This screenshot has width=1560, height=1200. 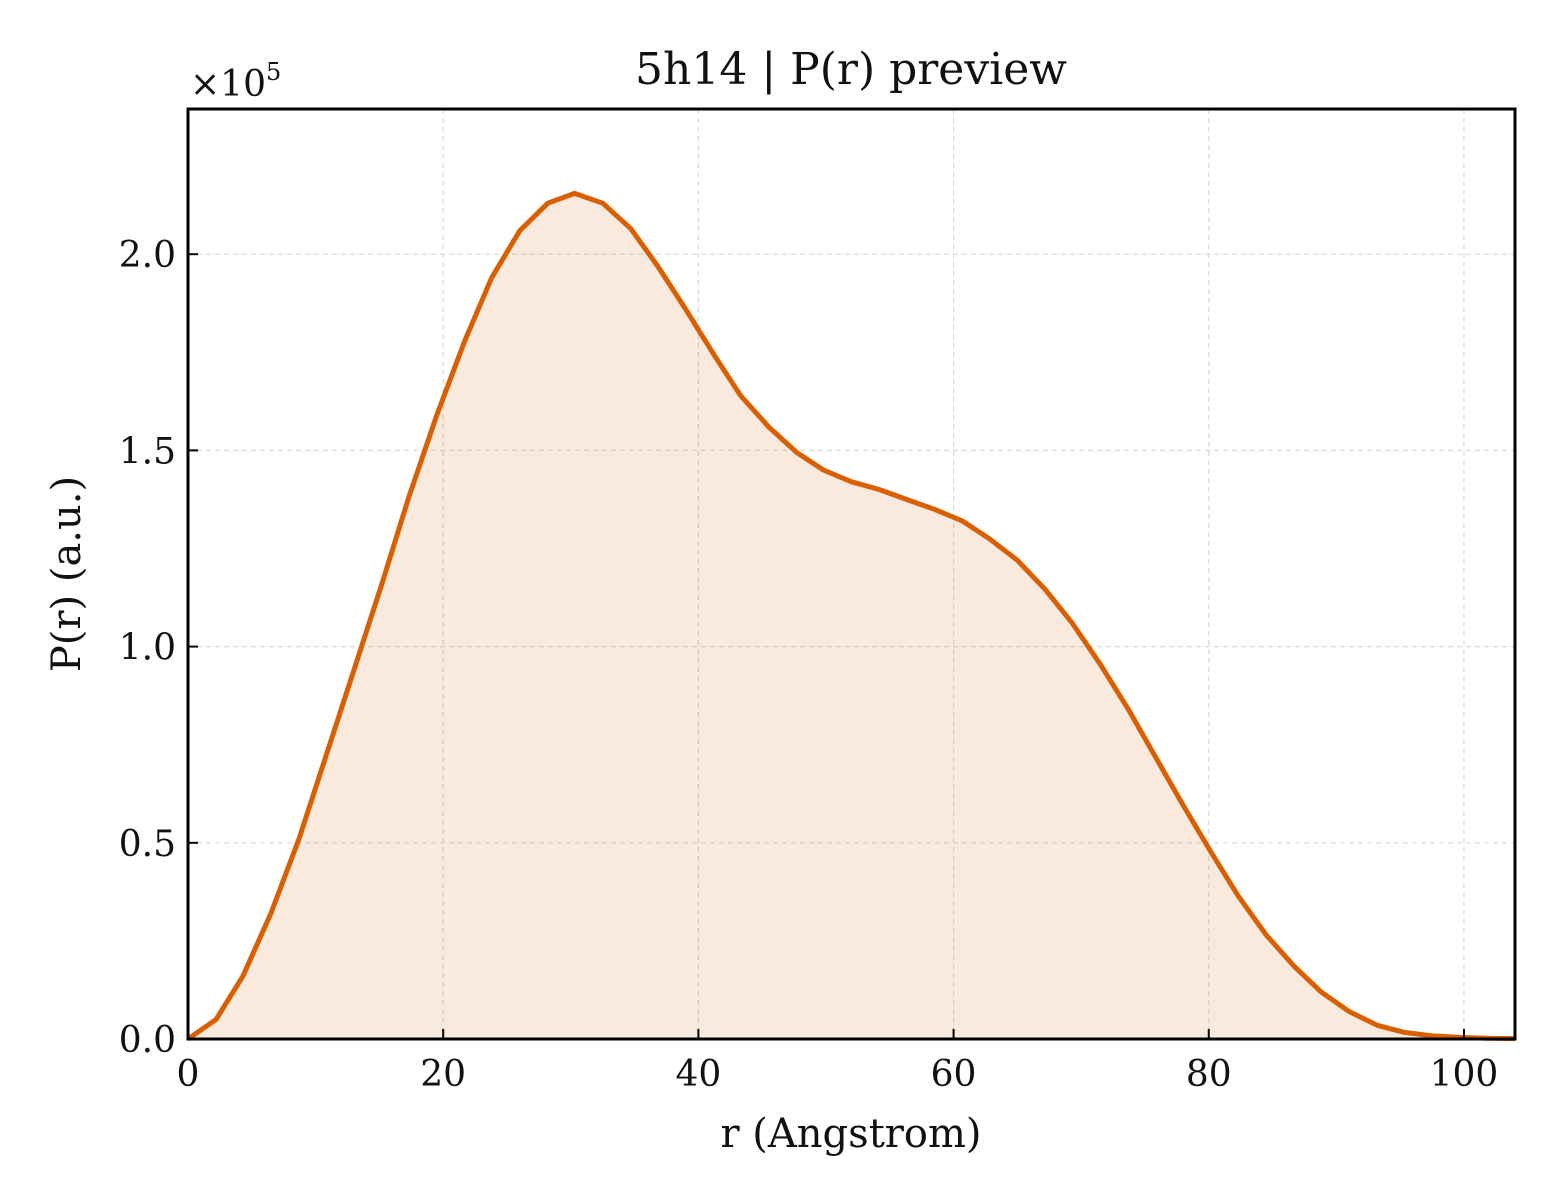 I want to click on x-tick-label: 80, so click(x=1209, y=1074).